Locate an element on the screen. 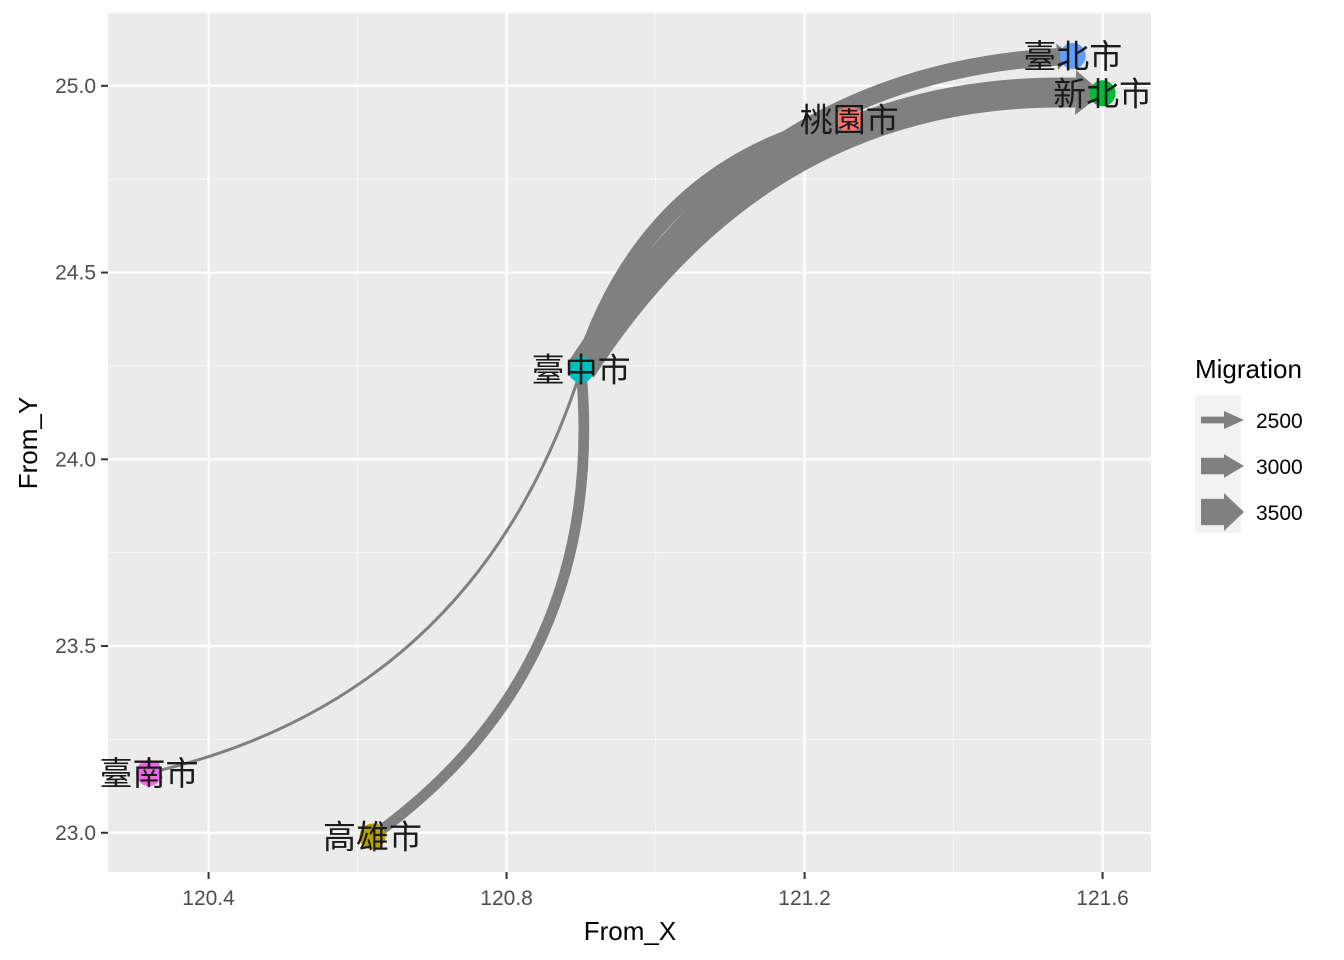 The width and height of the screenshot is (1344, 960). x-tick-label: 120.8 is located at coordinates (506, 898).